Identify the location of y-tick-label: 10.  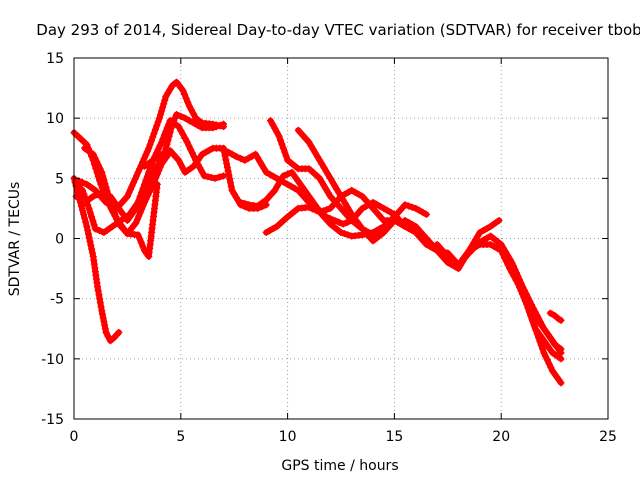
(55, 119).